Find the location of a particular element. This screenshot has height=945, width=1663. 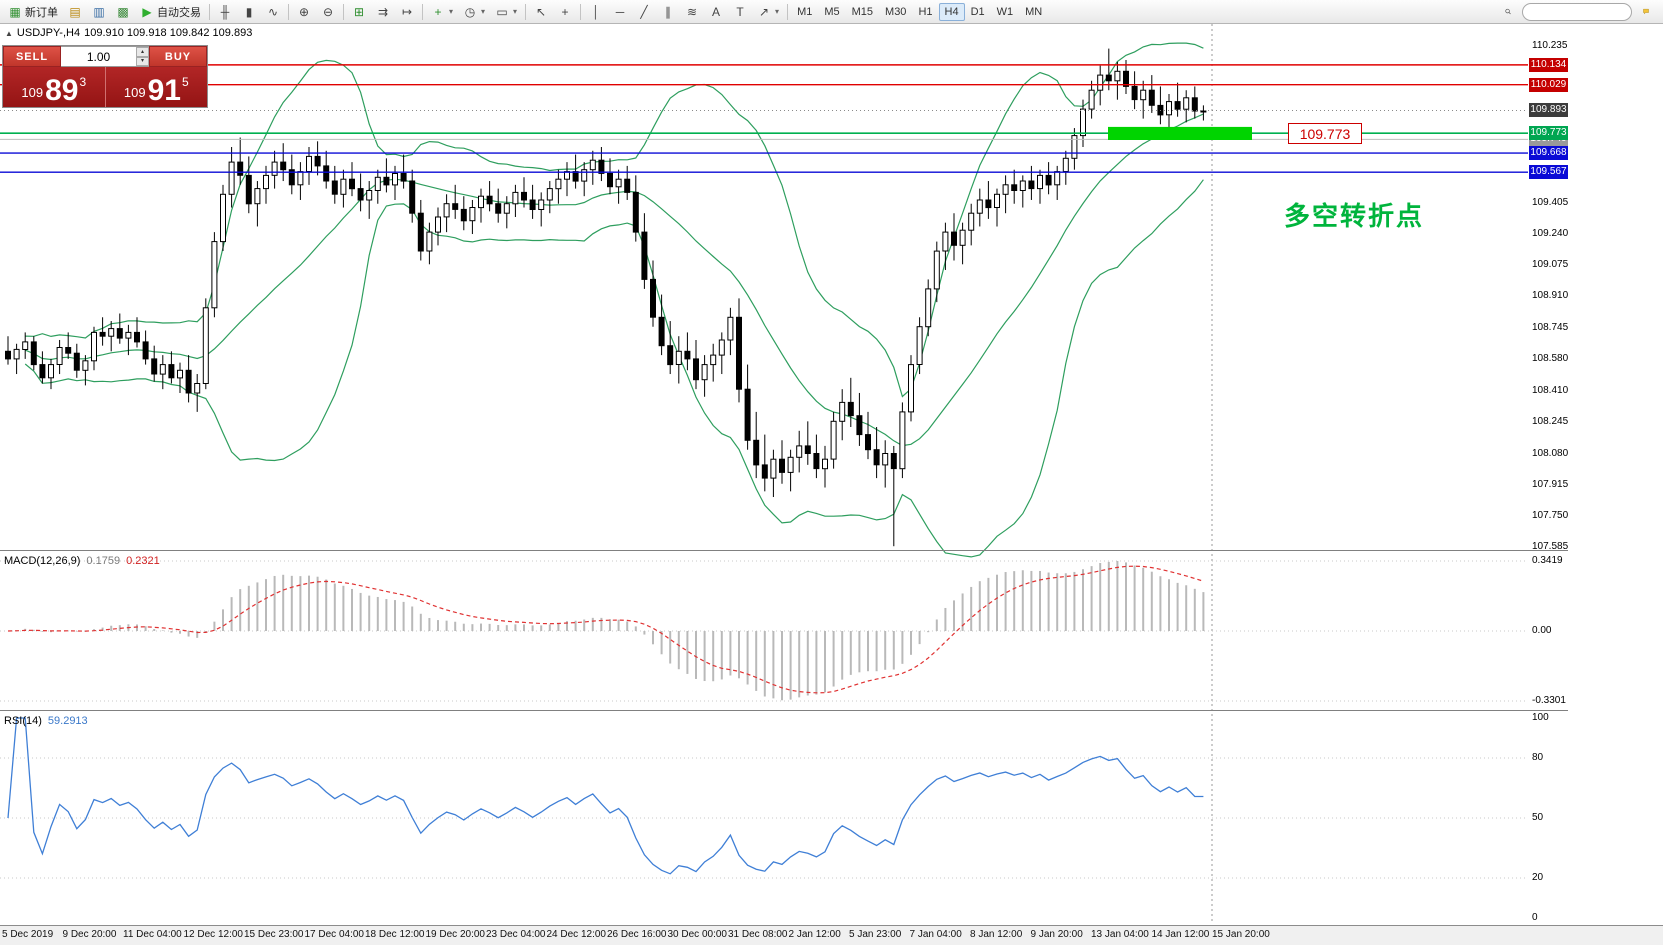

buy-price-display: 109 91 5 is located at coordinates (157, 87).